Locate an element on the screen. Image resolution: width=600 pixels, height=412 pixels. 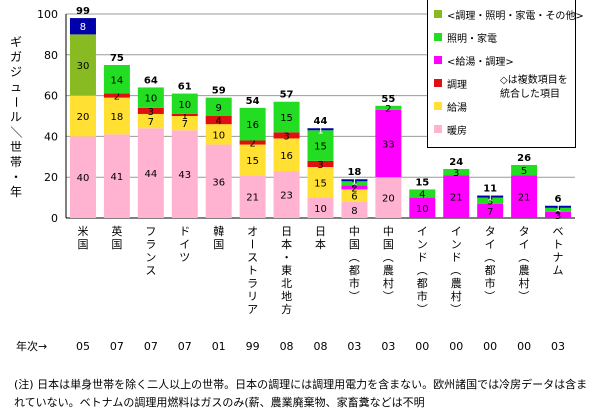
legend-item: 給湯 is located at coordinates (450, 106).